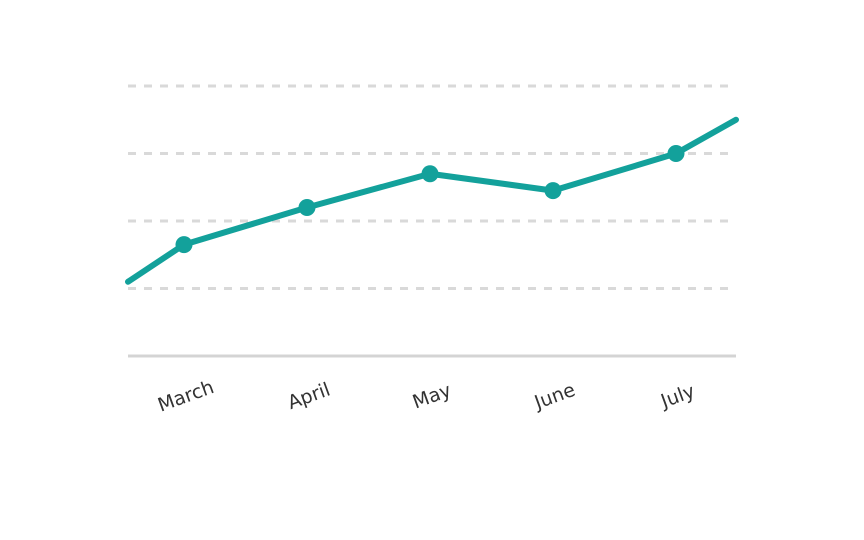 Image resolution: width=864 pixels, height=540 pixels. Describe the element at coordinates (307, 207) in the screenshot. I see `data-point-april` at that location.